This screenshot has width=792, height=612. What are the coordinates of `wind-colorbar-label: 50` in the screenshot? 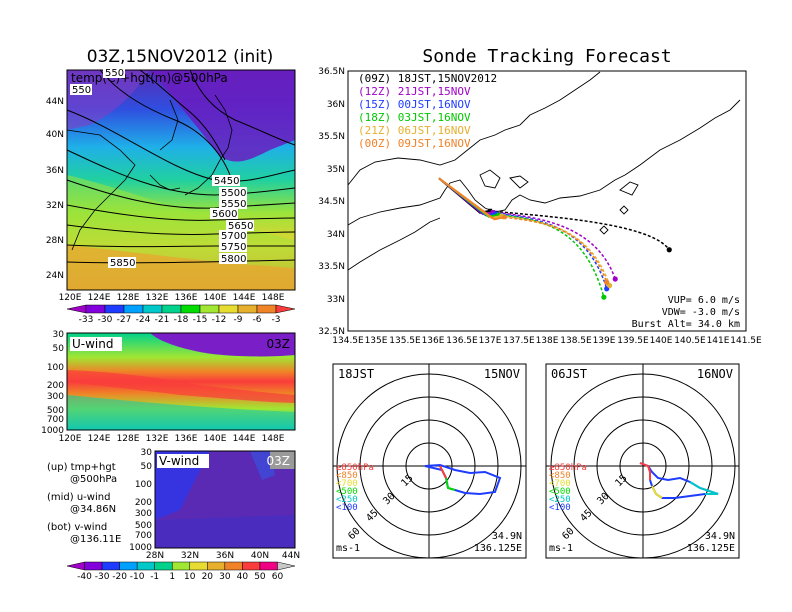 It's located at (260, 577).